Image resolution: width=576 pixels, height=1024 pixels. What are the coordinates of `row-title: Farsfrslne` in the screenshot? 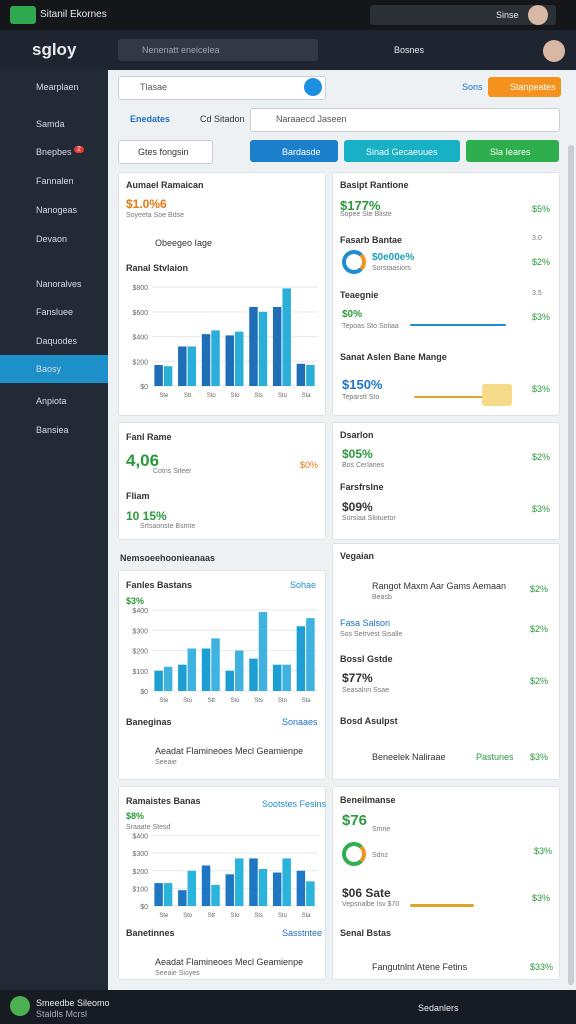 It's located at (362, 487).